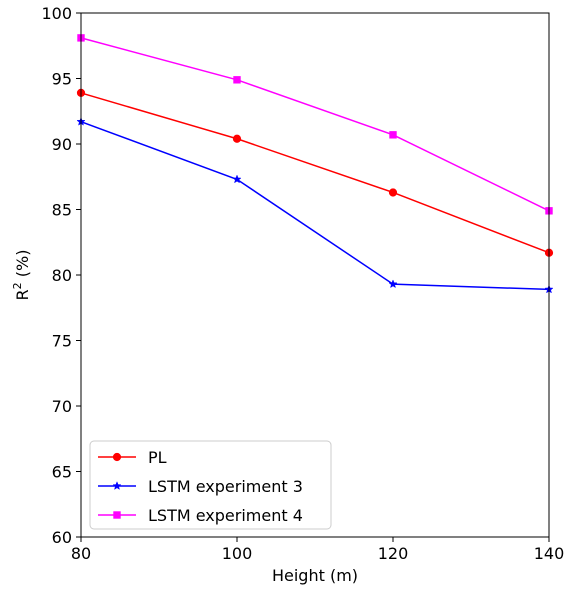 This screenshot has height=595, width=569. What do you see at coordinates (237, 553) in the screenshot?
I see `x-tick-label: 100` at bounding box center [237, 553].